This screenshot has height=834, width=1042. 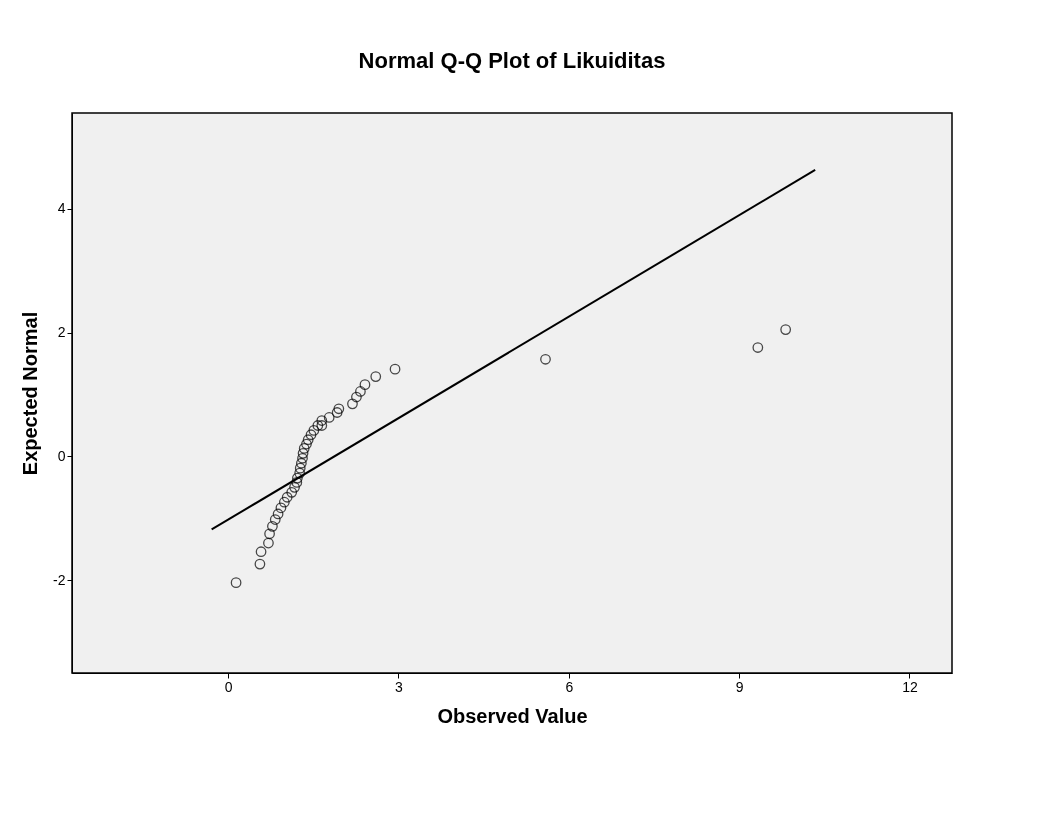 What do you see at coordinates (228, 686) in the screenshot?
I see `x-tick-label: 0` at bounding box center [228, 686].